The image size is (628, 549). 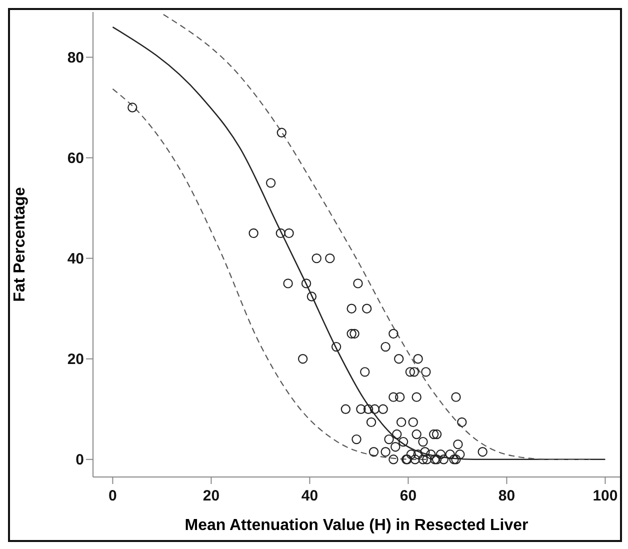 What do you see at coordinates (408, 496) in the screenshot?
I see `x-tick-label: 60` at bounding box center [408, 496].